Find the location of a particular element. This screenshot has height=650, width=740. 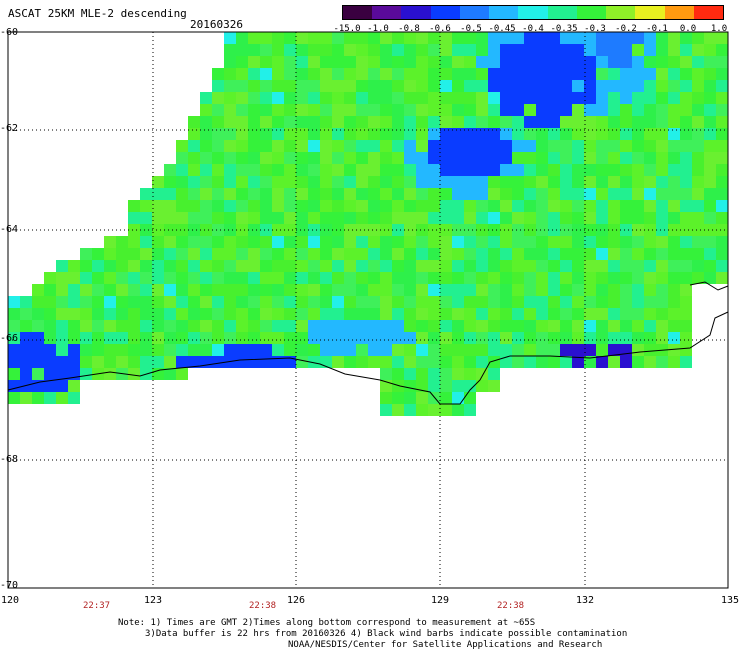

colorbar-label: 1.0 is located at coordinates (719, 29).